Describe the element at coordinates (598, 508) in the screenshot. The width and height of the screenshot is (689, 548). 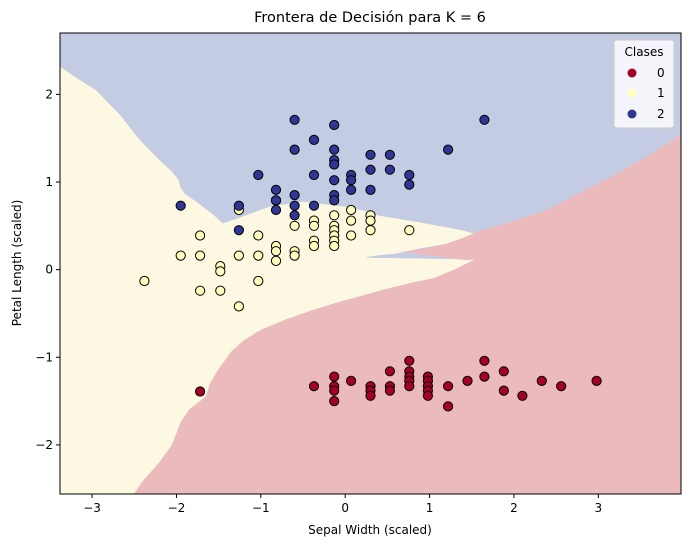
I see `x-tick-label: 3` at that location.